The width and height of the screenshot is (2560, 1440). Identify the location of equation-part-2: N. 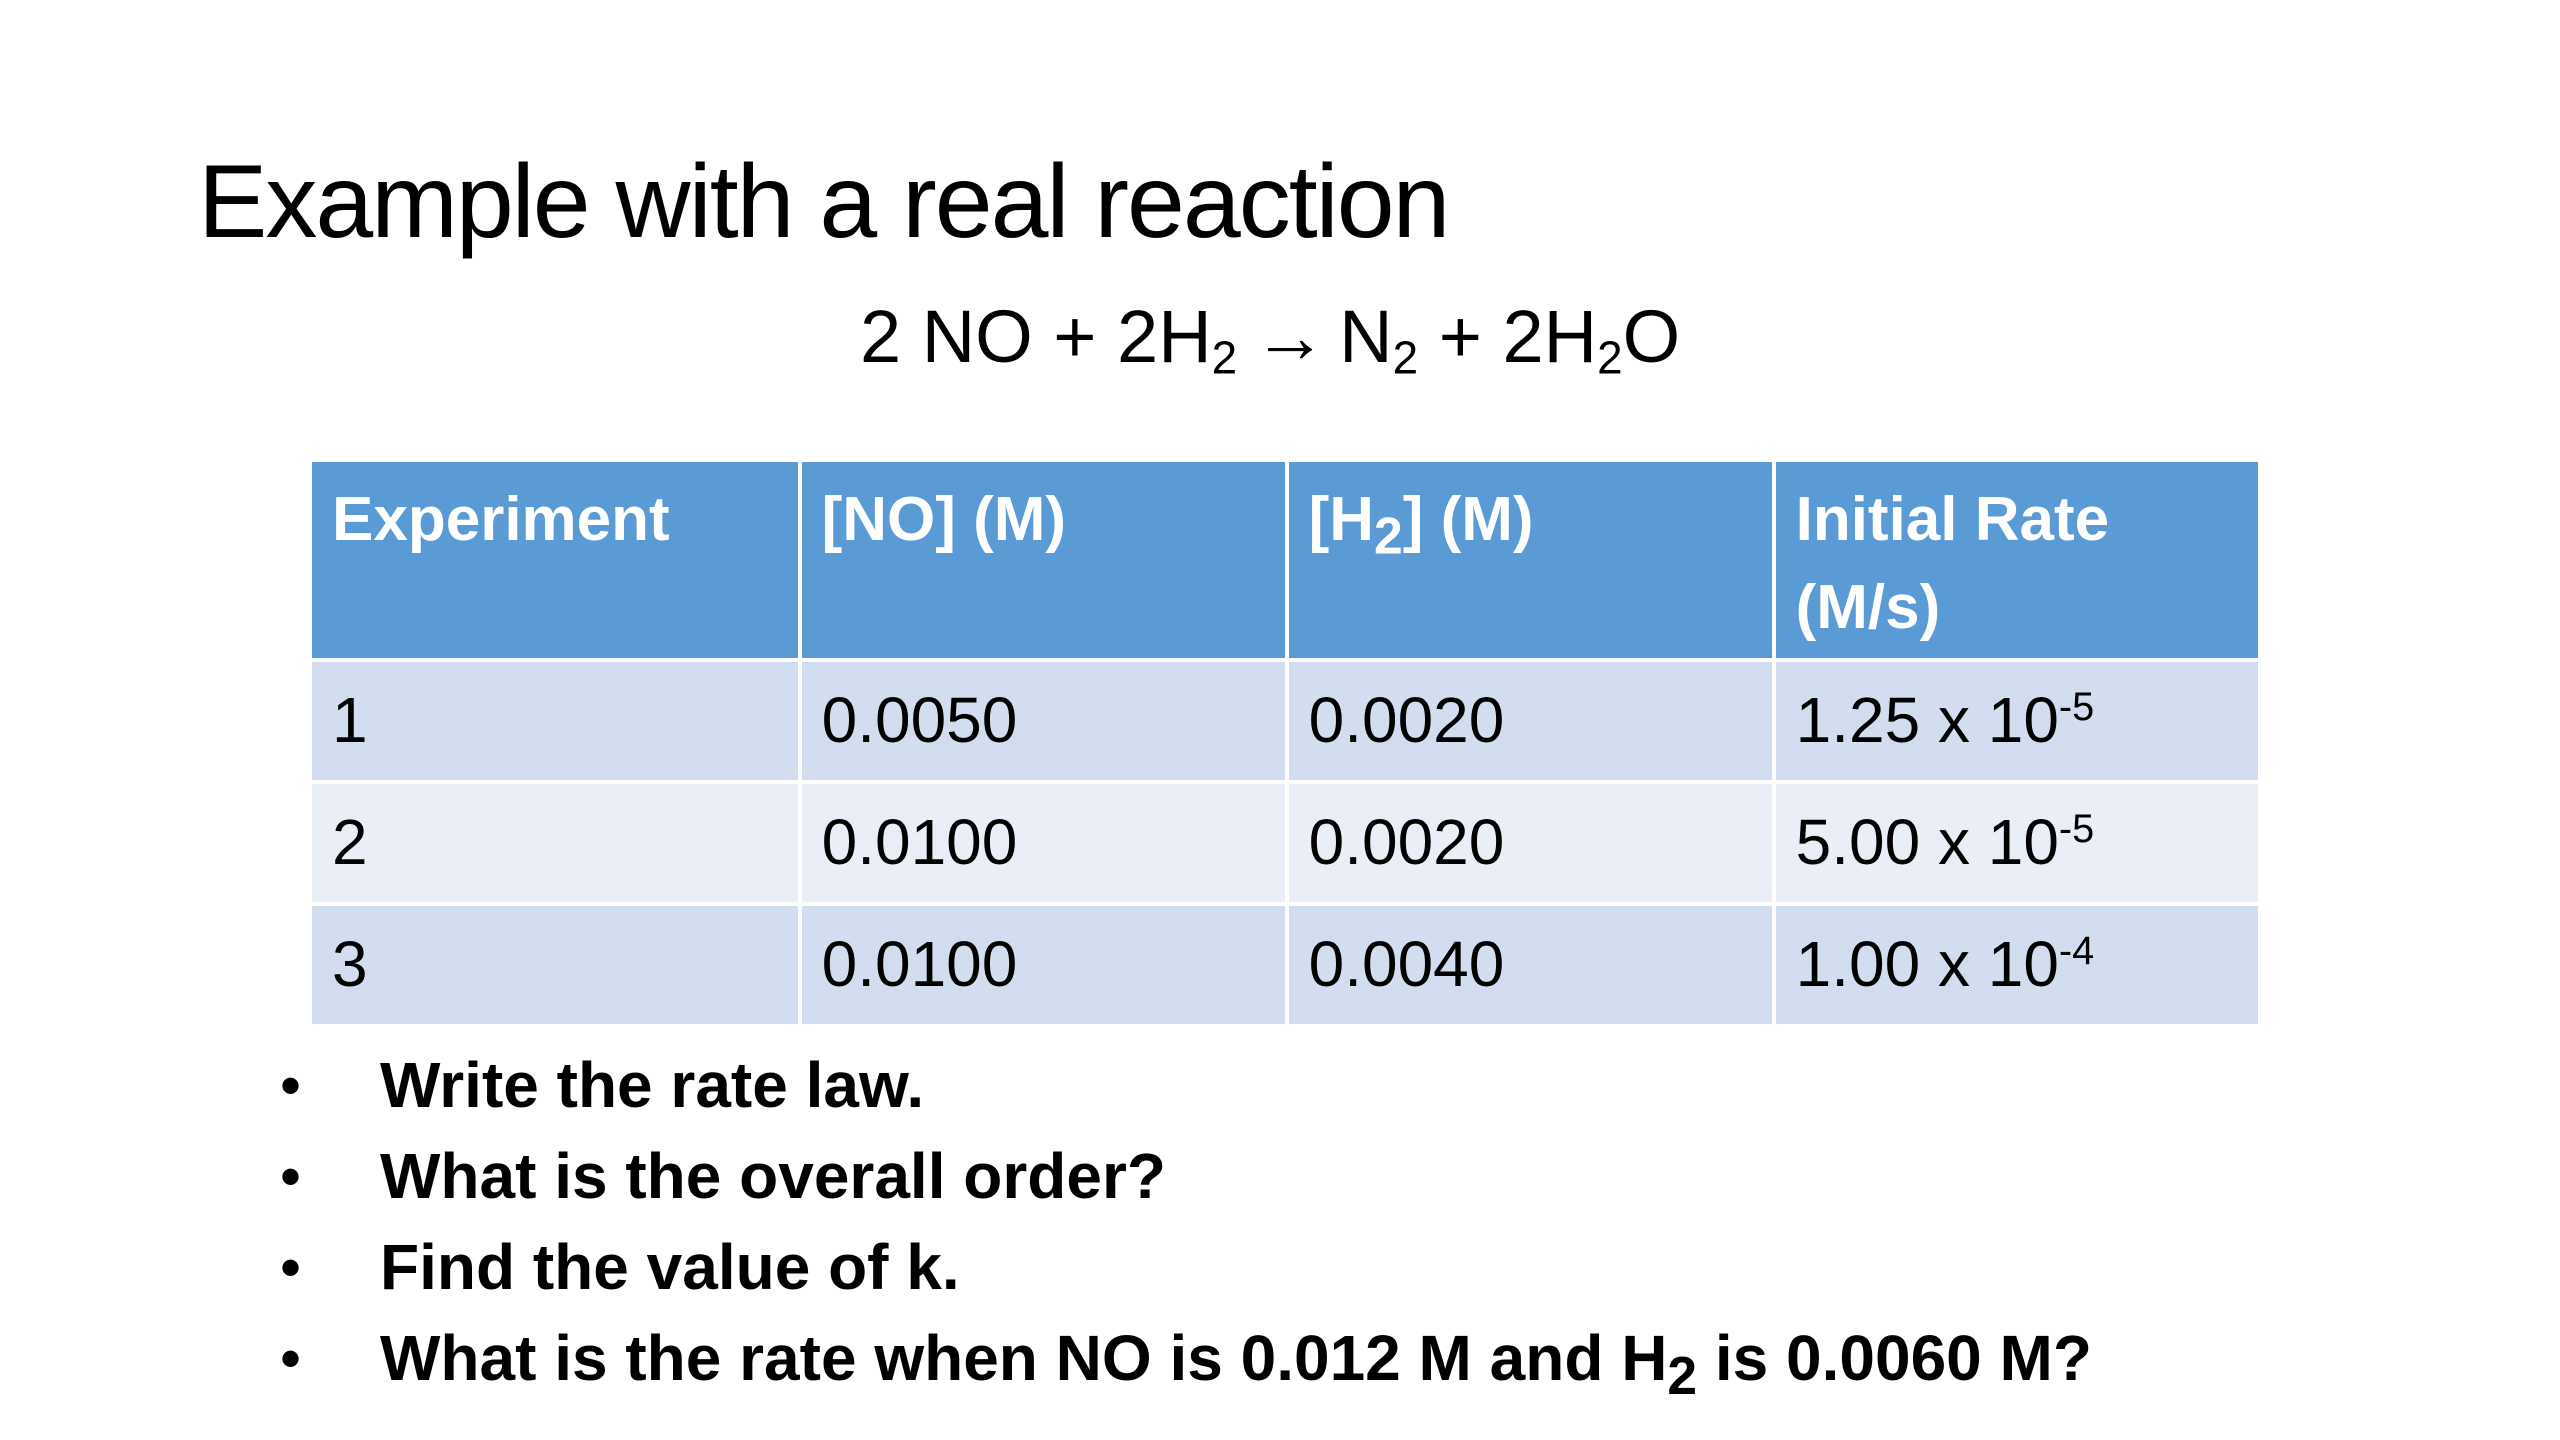
(1366, 336).